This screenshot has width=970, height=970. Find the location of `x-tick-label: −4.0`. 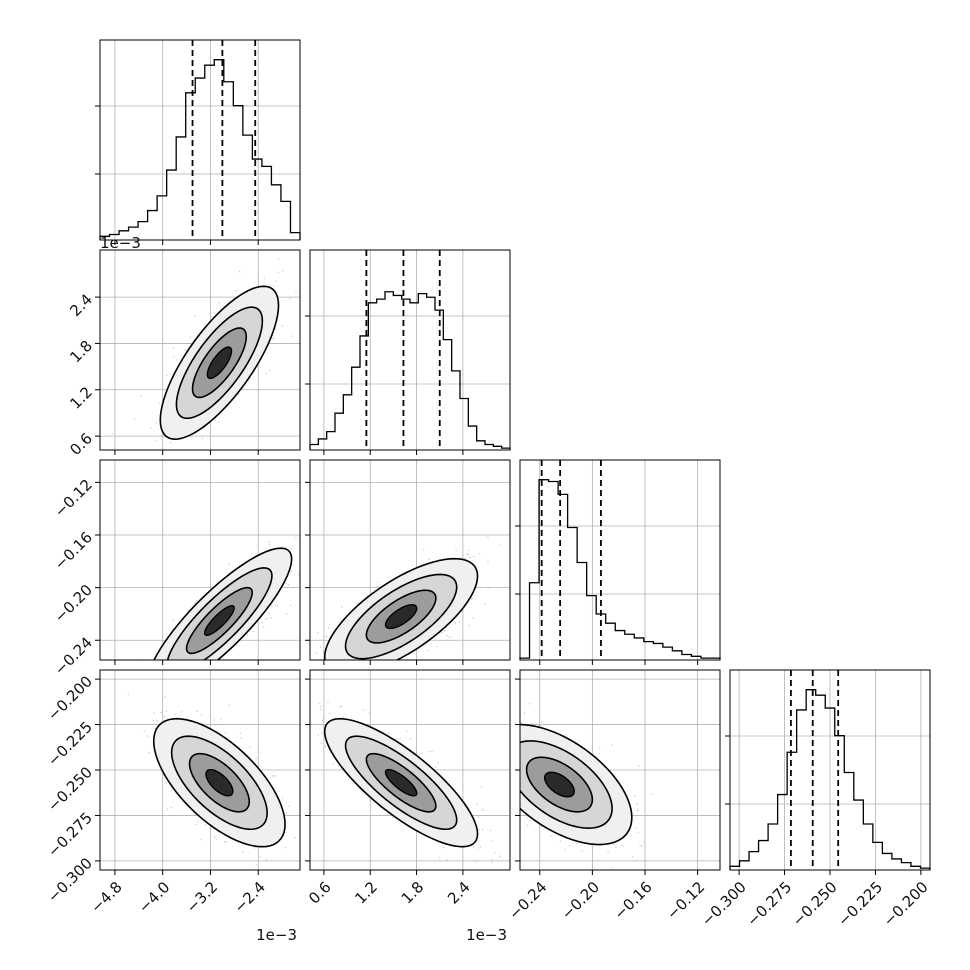

x-tick-label: −4.0 is located at coordinates (154, 897).